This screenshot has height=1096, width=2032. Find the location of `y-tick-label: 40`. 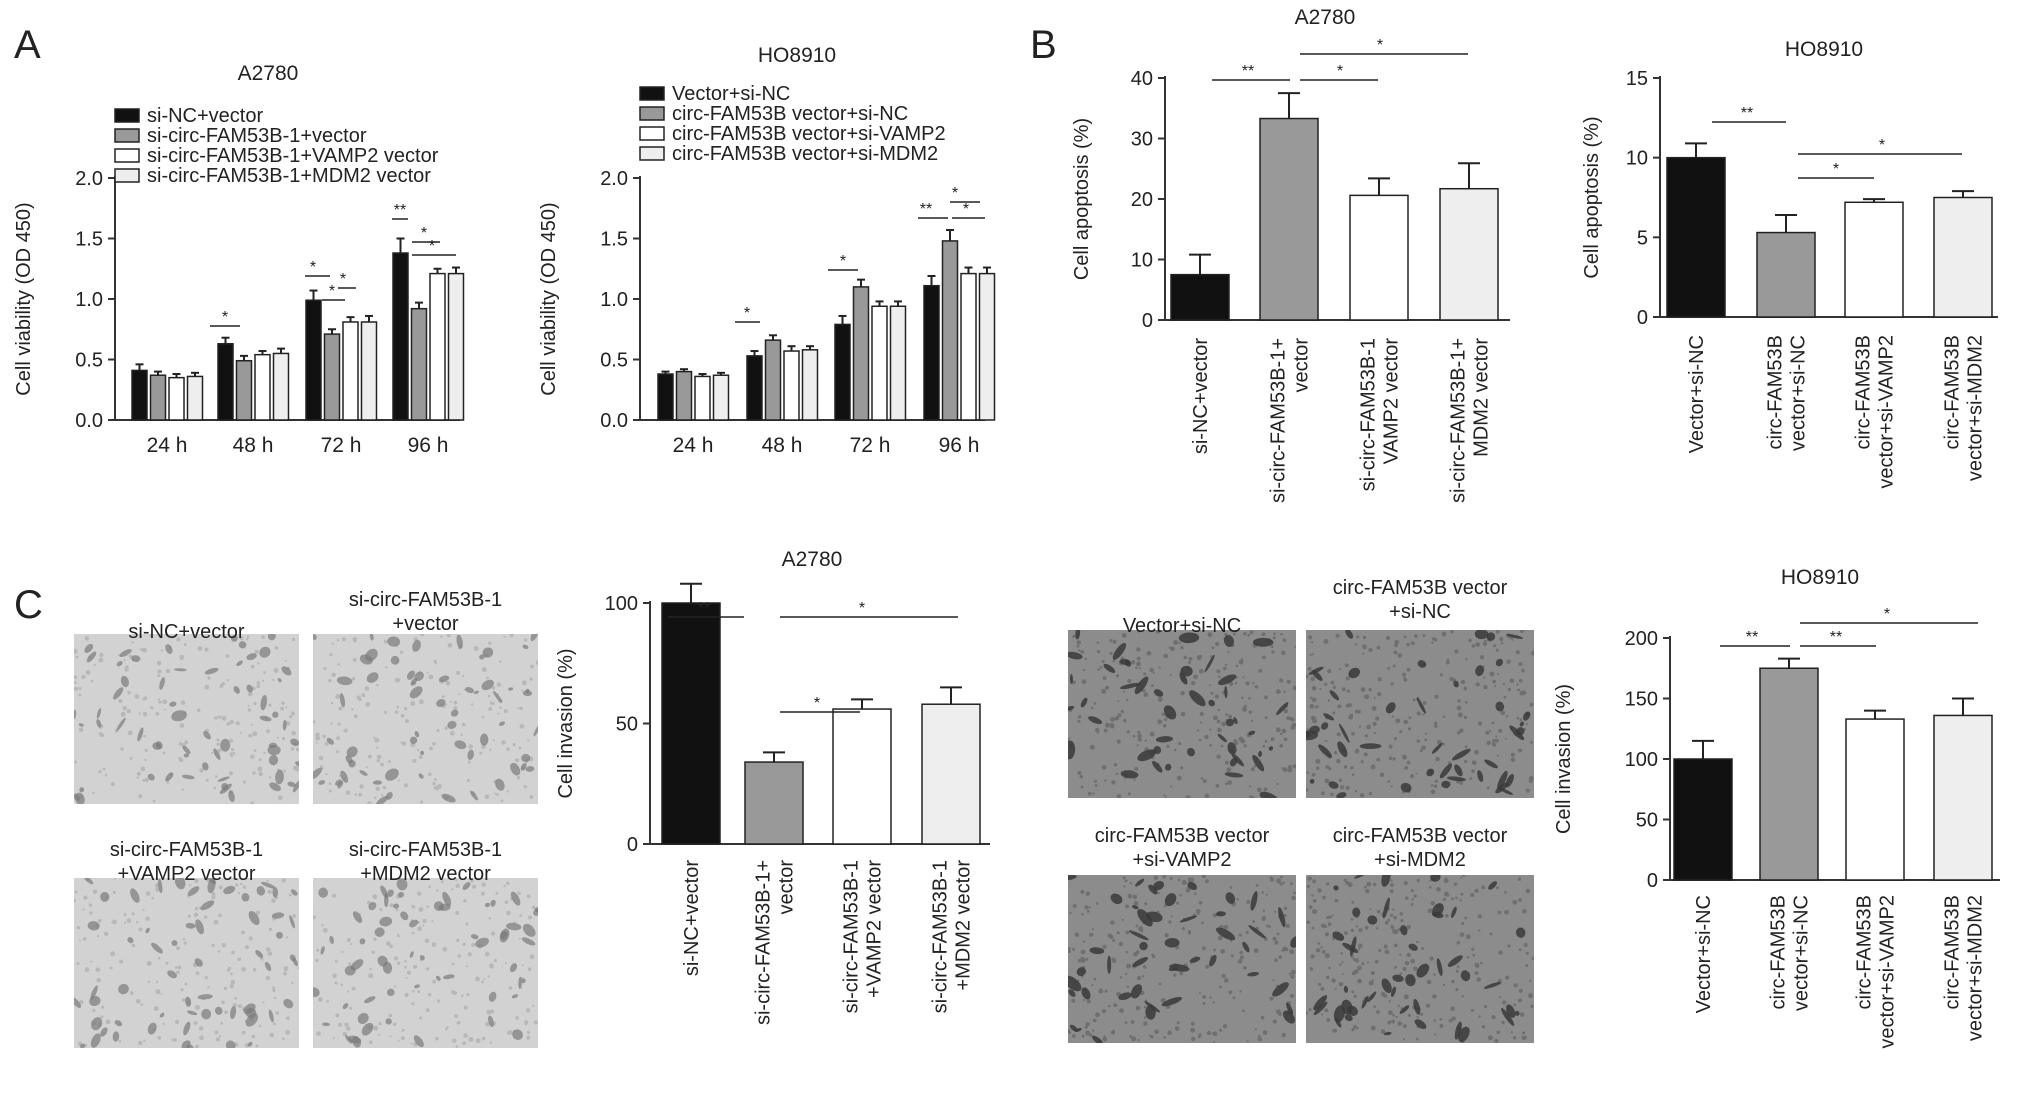

y-tick-label: 40 is located at coordinates (1142, 79).